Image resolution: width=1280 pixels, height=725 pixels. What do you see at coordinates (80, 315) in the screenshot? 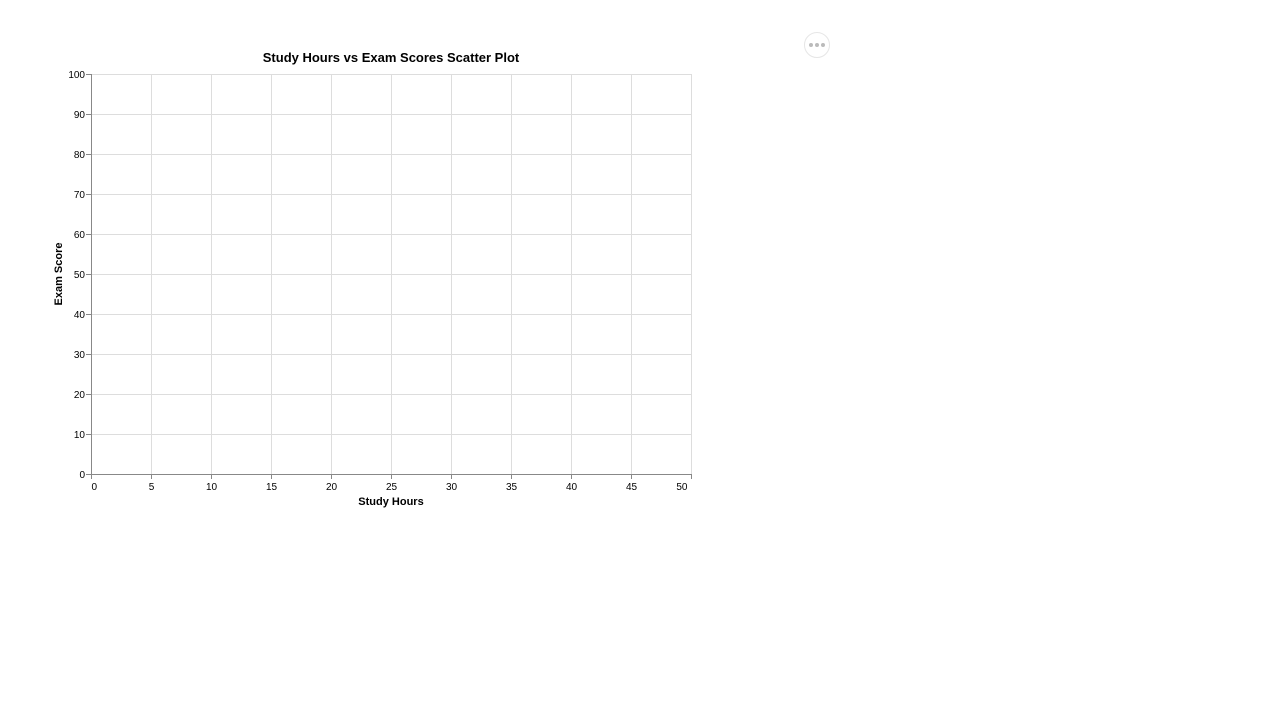
I see `y-tick-label: 40` at bounding box center [80, 315].